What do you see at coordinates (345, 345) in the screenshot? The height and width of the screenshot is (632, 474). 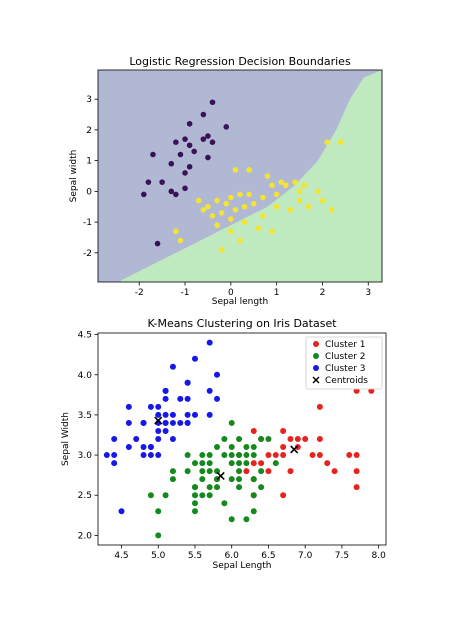 I see `legend-label-cluster-1: Cluster 1` at bounding box center [345, 345].